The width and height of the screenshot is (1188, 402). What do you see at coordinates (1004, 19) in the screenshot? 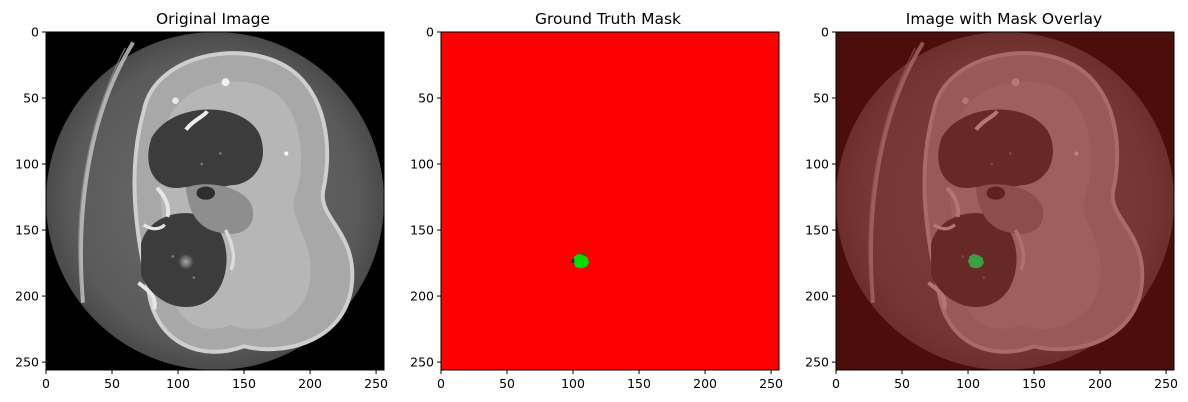
I see `panel-title-overlay: Image with Mask Overlay` at bounding box center [1004, 19].